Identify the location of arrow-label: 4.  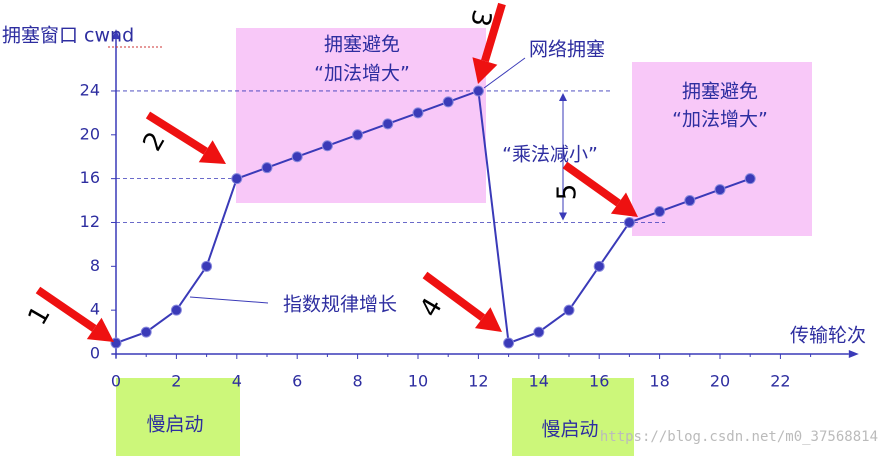
(431, 307).